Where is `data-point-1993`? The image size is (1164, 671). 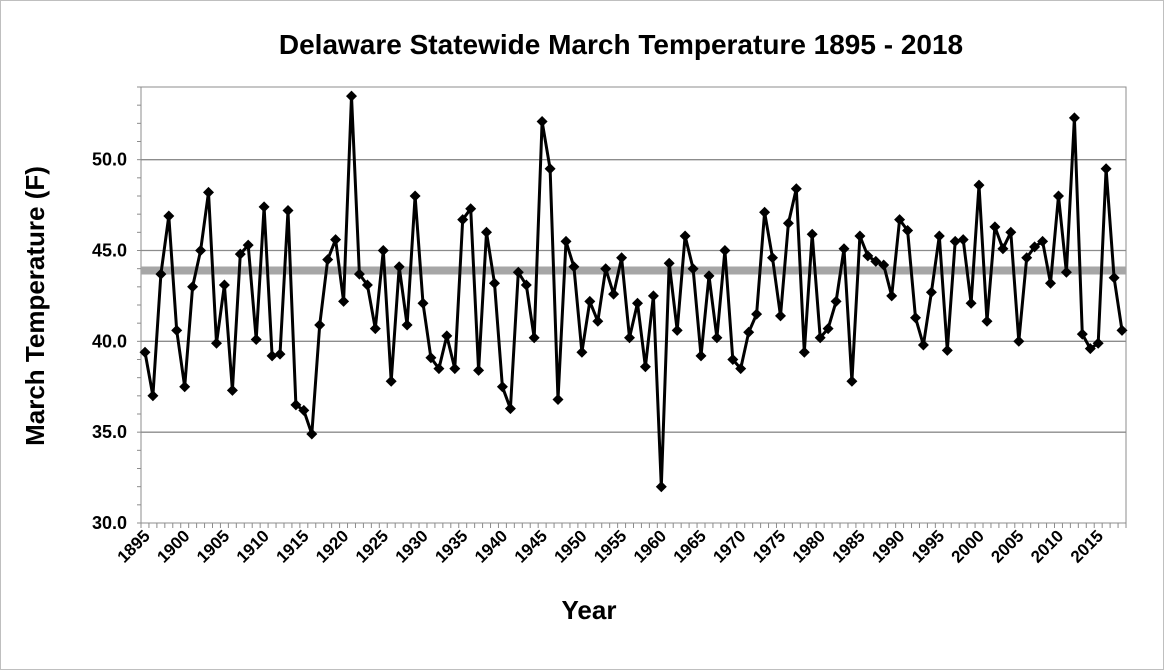 data-point-1993 is located at coordinates (923, 345).